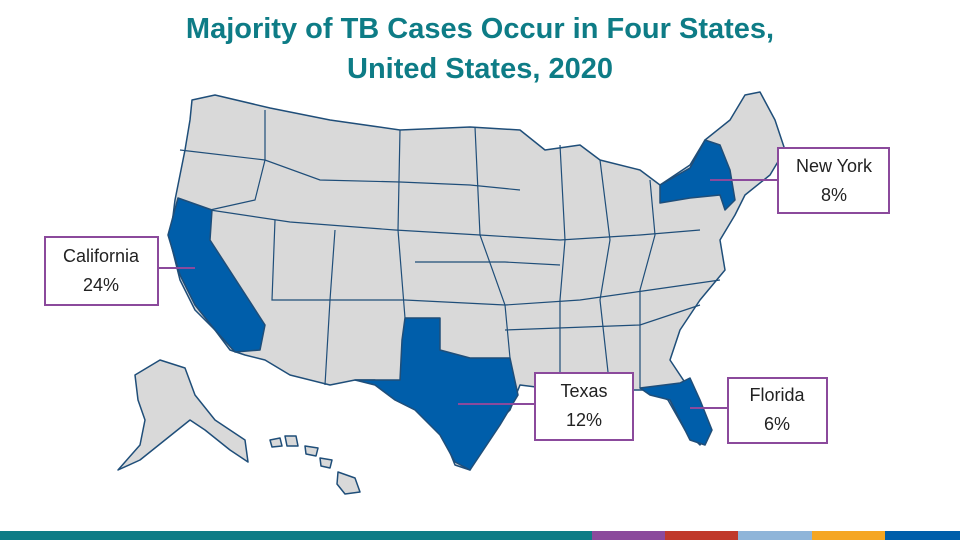 Image resolution: width=960 pixels, height=540 pixels. Describe the element at coordinates (834, 166) in the screenshot. I see `state-name: New York` at that location.